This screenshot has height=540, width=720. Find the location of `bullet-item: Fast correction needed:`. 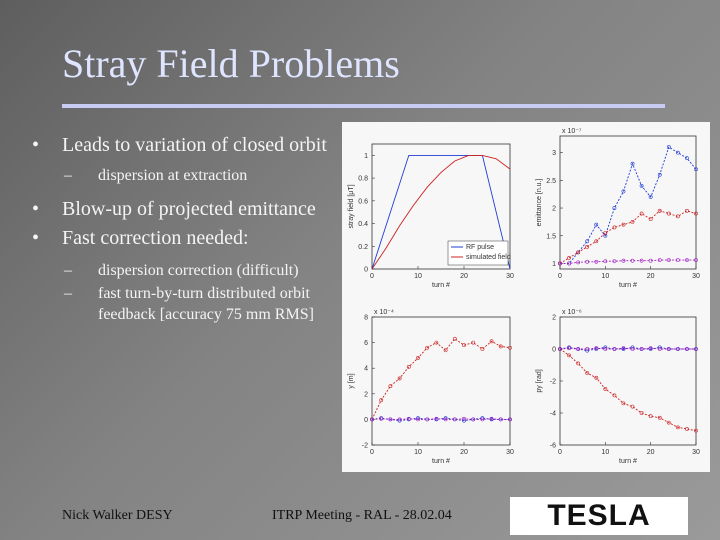

bullet-item: Fast correction needed: is located at coordinates (187, 238).